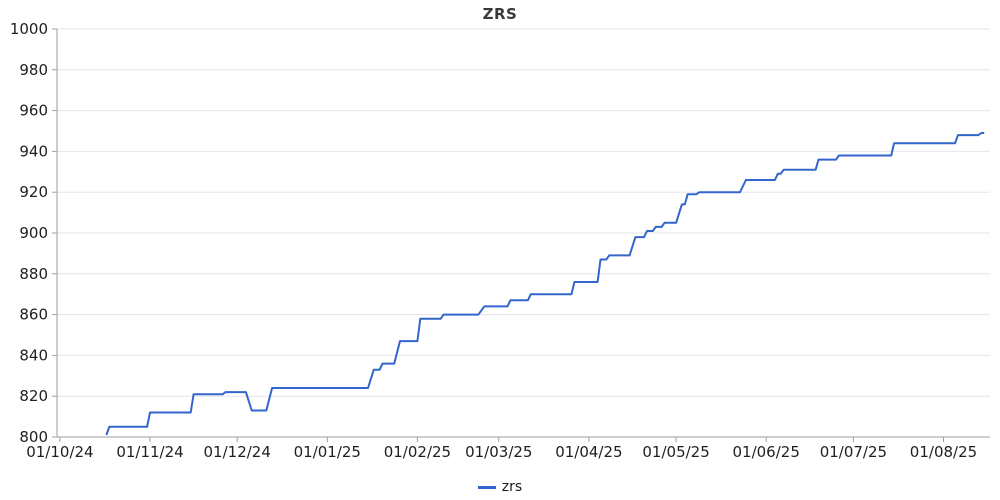 This screenshot has height=500, width=1000. Describe the element at coordinates (675, 452) in the screenshot. I see `x-tick-label: 01/05/25` at that location.